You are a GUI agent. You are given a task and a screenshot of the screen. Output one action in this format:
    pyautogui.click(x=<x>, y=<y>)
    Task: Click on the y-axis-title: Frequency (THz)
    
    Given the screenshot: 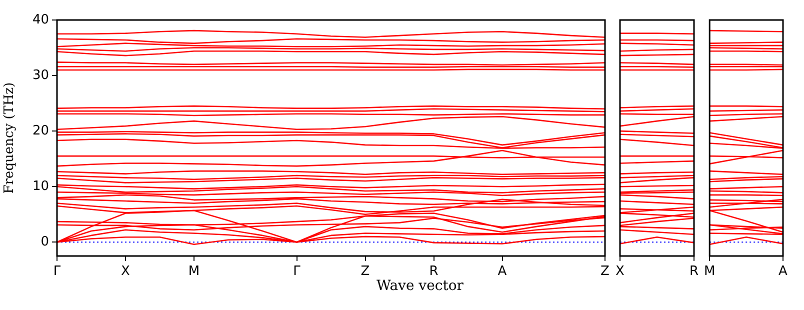 What is the action you would take?
    pyautogui.click(x=10, y=138)
    